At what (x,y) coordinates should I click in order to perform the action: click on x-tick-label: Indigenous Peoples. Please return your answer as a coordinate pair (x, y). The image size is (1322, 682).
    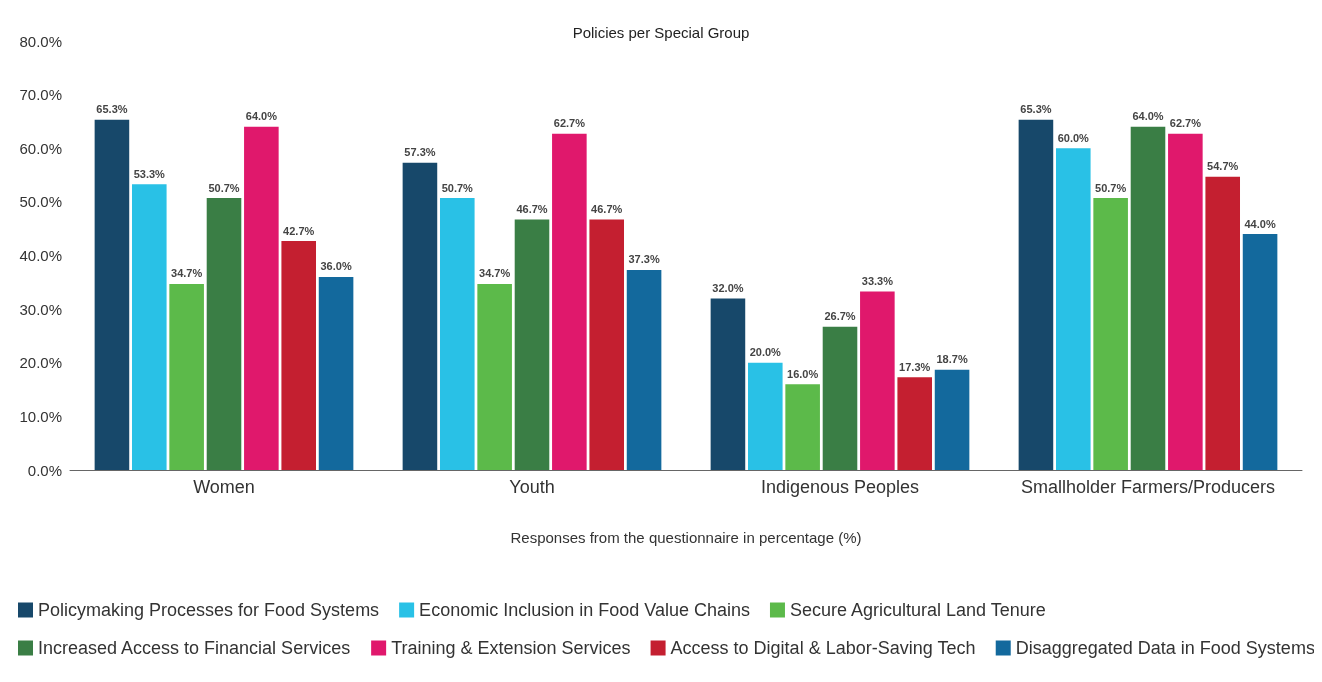
    Looking at the image, I should click on (840, 487).